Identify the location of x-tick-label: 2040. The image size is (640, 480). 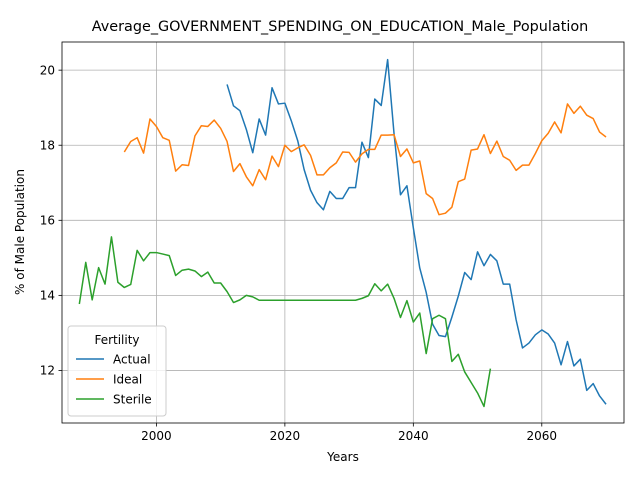
(413, 436).